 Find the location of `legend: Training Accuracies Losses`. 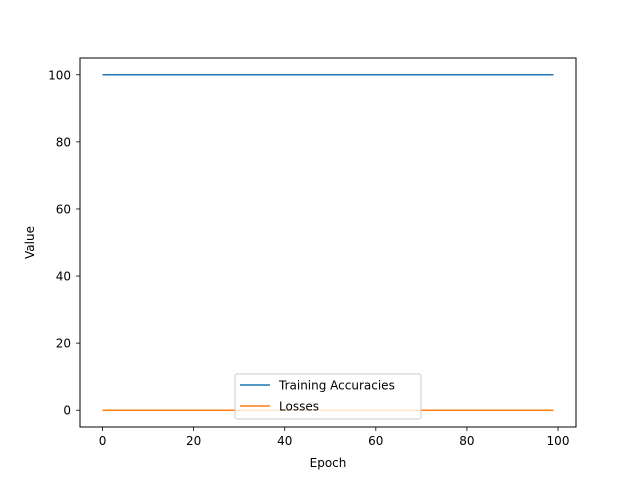

legend: Training Accuracies Losses is located at coordinates (328, 396).